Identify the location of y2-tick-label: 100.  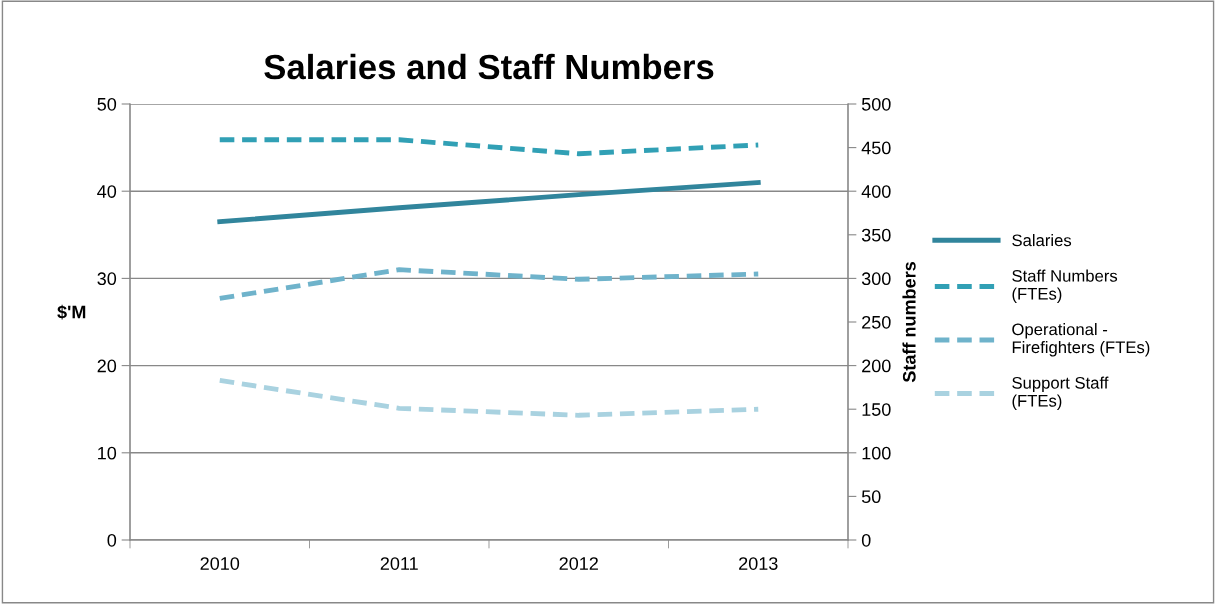
(876, 453).